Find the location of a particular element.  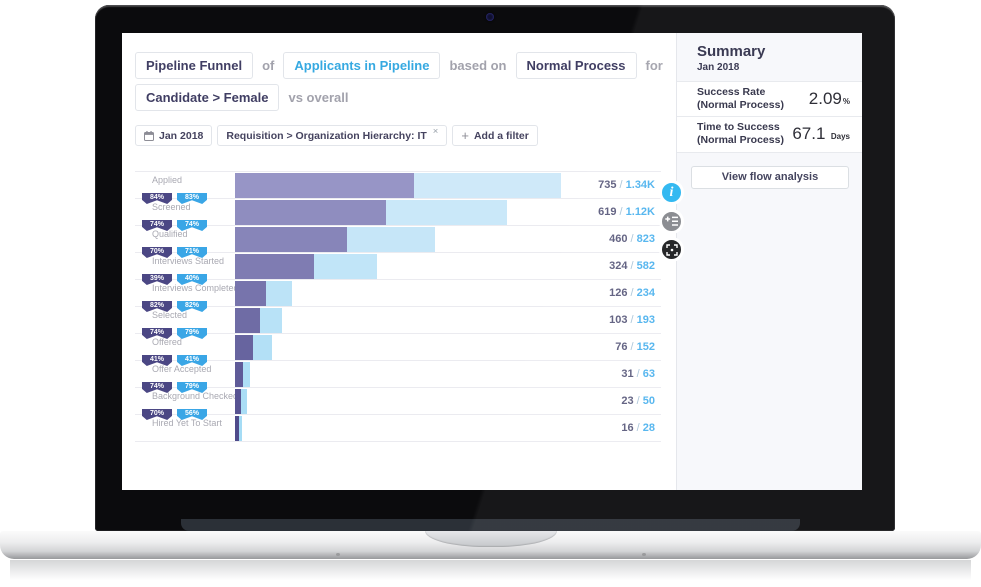

summary-period: Jan 2018 is located at coordinates (718, 67).